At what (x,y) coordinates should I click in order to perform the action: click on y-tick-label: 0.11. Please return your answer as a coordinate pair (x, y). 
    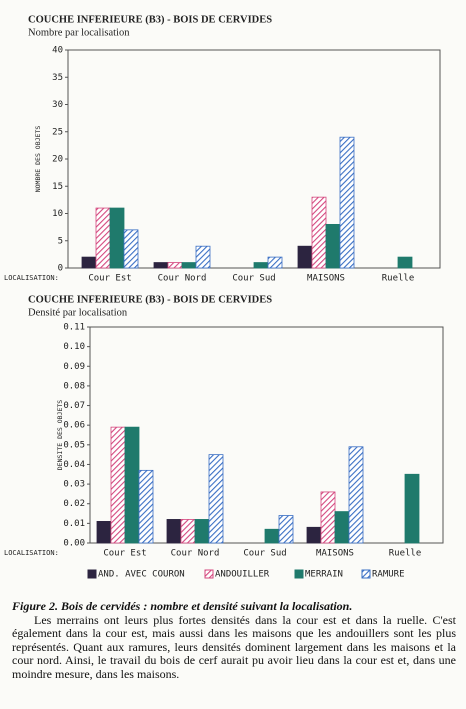
    Looking at the image, I should click on (74, 328).